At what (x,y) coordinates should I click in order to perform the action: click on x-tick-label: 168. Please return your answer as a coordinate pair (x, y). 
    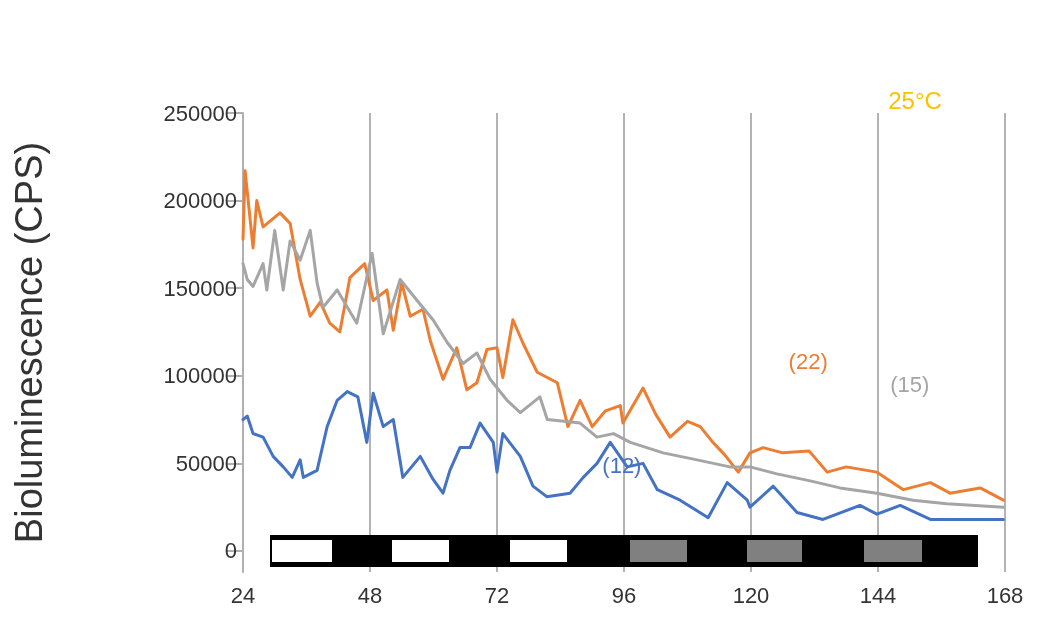
    Looking at the image, I should click on (1005, 595).